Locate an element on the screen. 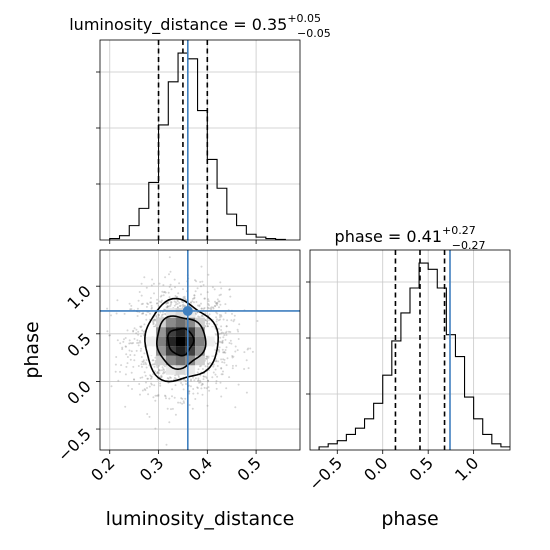  ld-title-minus: −0.05 is located at coordinates (314, 33).